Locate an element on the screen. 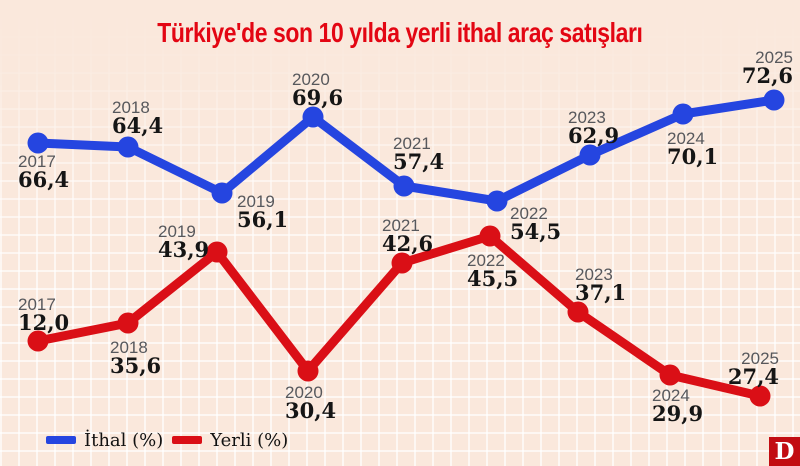  yerli-value-label-2019: 43,9 is located at coordinates (183, 249).